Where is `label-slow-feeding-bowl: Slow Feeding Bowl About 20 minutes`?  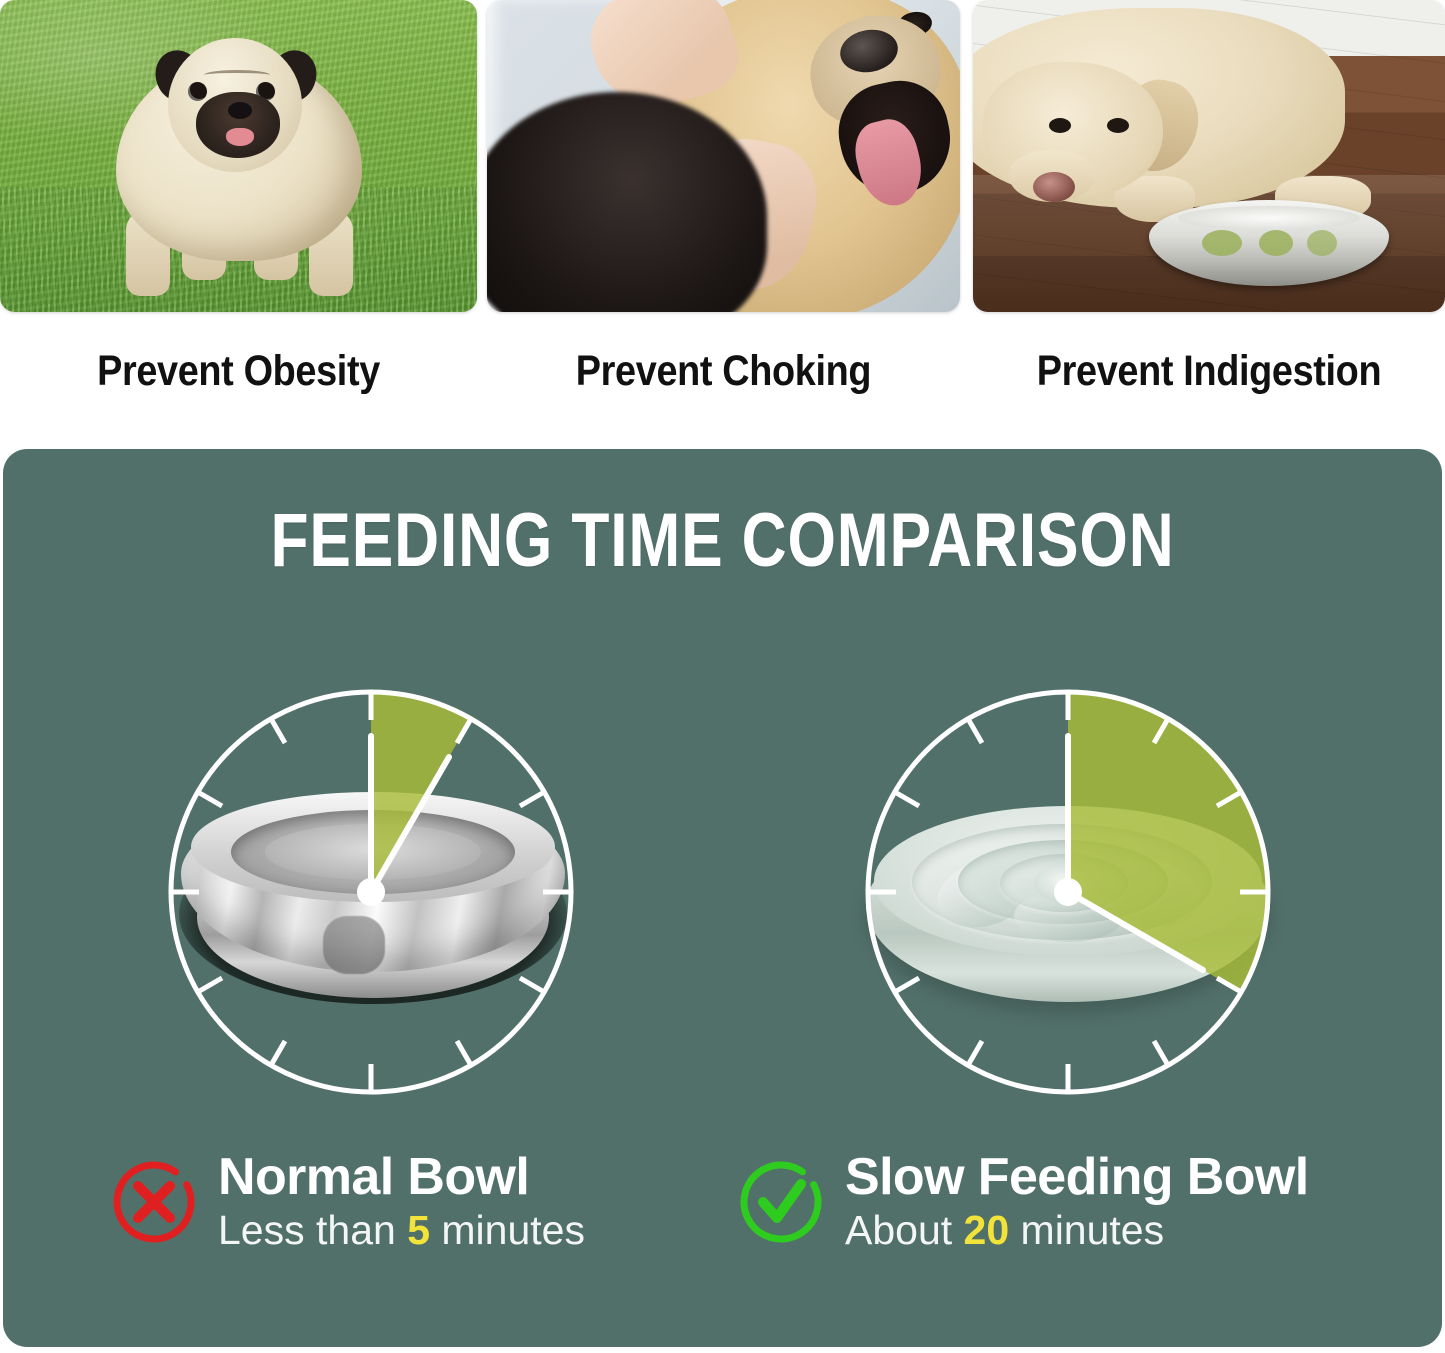
label-slow-feeding-bowl: Slow Feeding Bowl About 20 minutes is located at coordinates (1022, 1202).